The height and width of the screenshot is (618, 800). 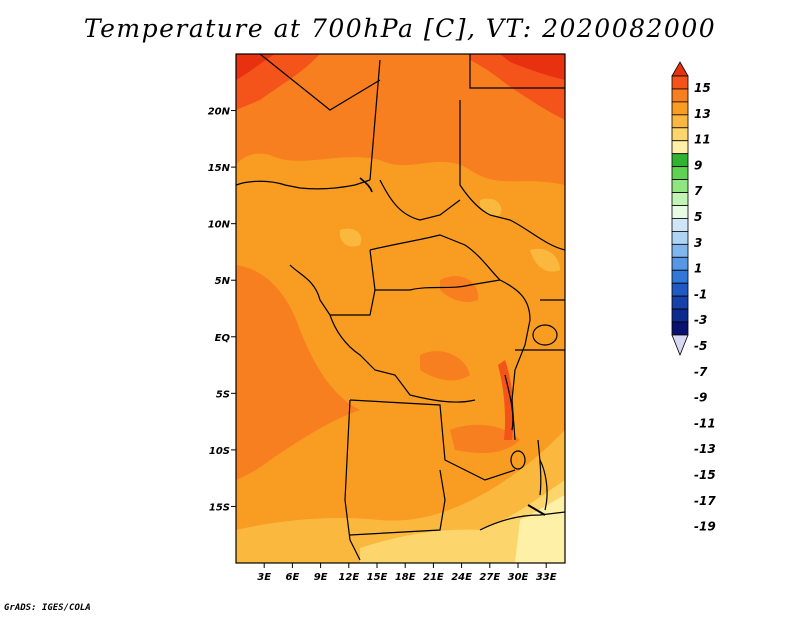 What do you see at coordinates (700, 346) in the screenshot?
I see `colorbar-label: -5` at bounding box center [700, 346].